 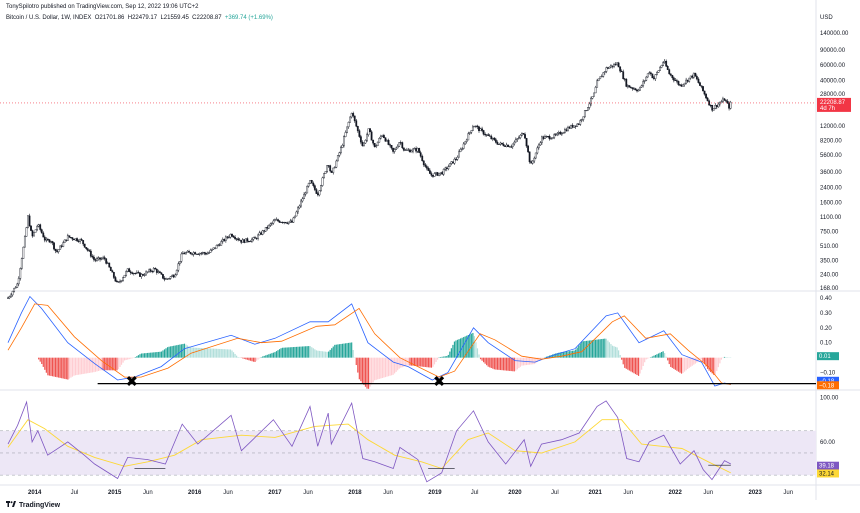 What do you see at coordinates (628, 493) in the screenshot?
I see `time-tick-label: Jun` at bounding box center [628, 493].